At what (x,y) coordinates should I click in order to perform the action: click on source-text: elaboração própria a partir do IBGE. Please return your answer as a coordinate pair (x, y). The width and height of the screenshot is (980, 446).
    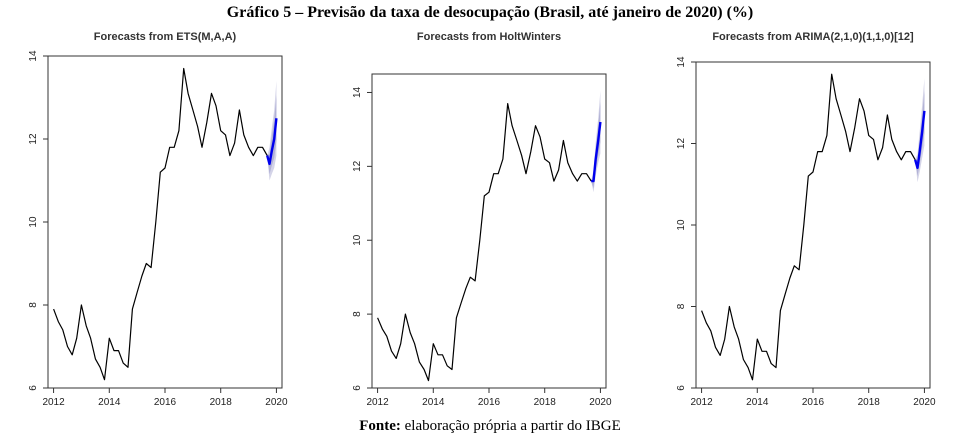
    Looking at the image, I should click on (510, 426).